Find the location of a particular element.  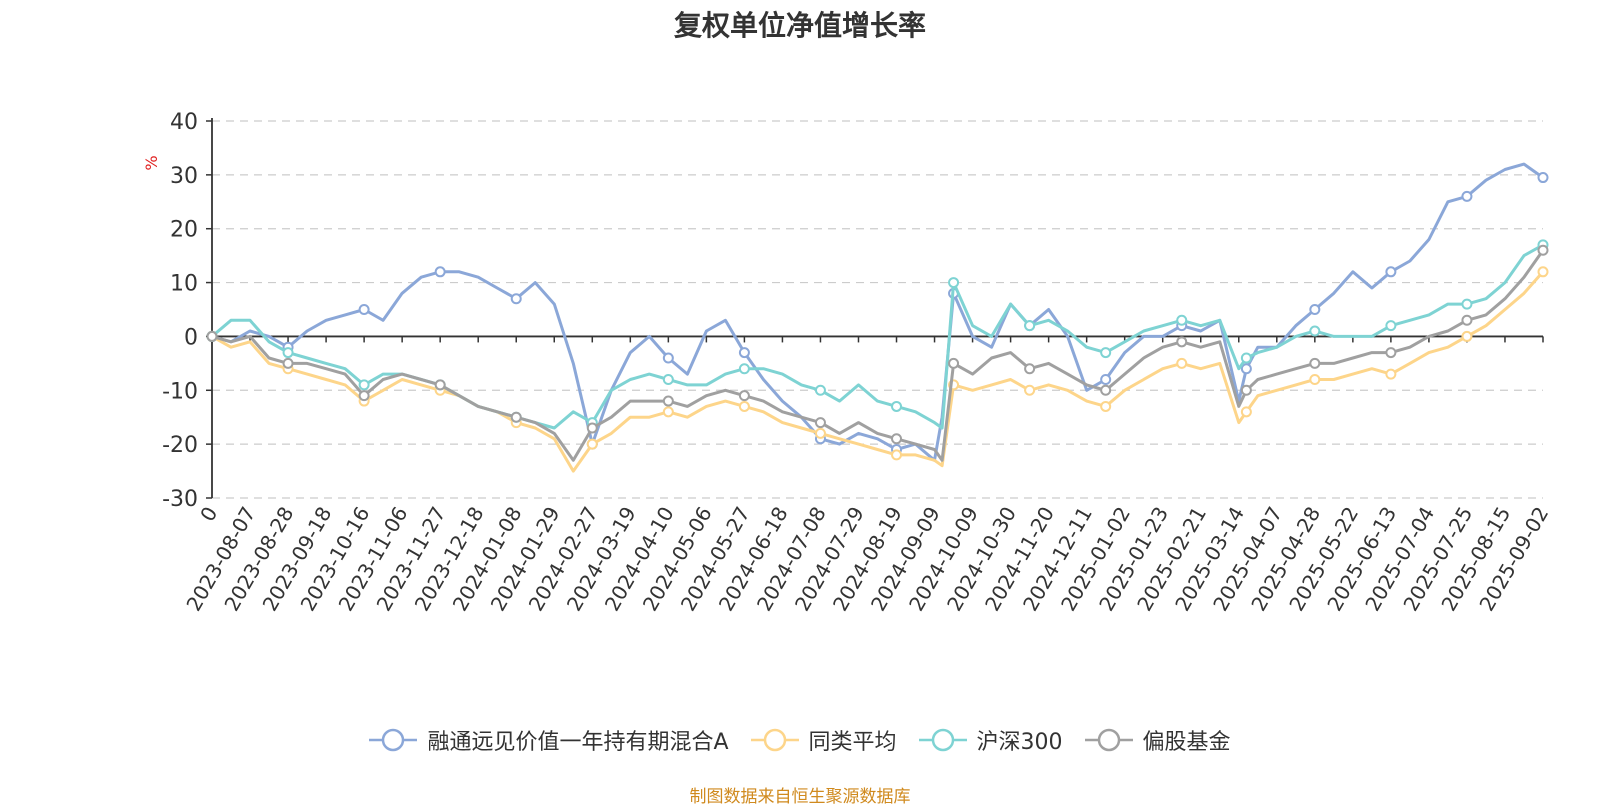

y-axis-label: % is located at coordinates (151, 162).